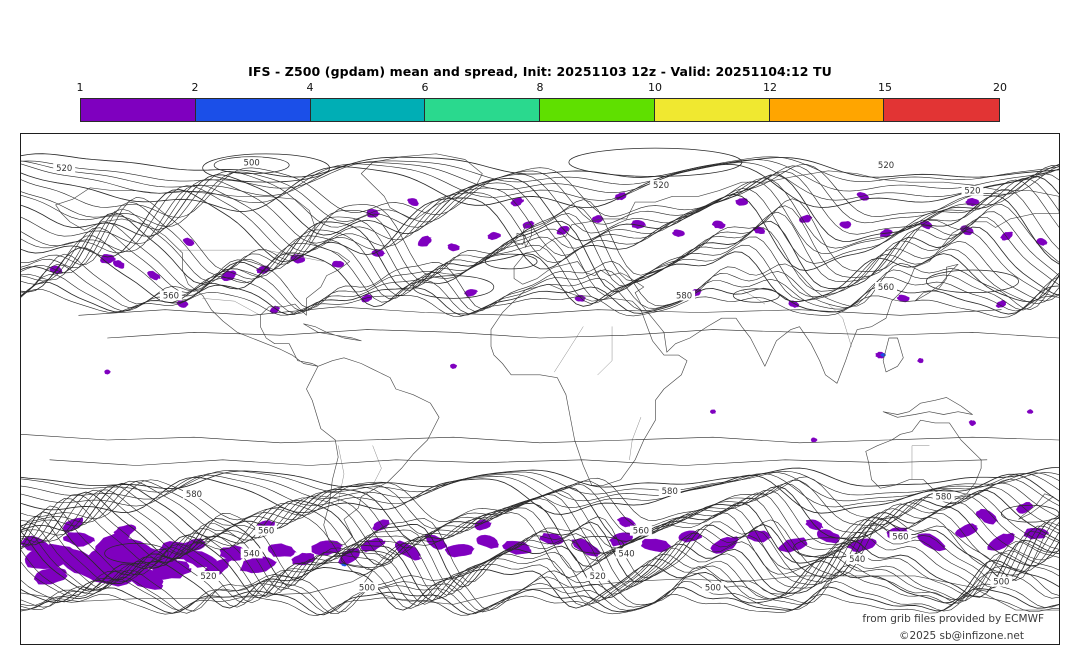 Image resolution: width=1080 pixels, height=658 pixels. I want to click on colorbar-tick-12: 12, so click(770, 87).